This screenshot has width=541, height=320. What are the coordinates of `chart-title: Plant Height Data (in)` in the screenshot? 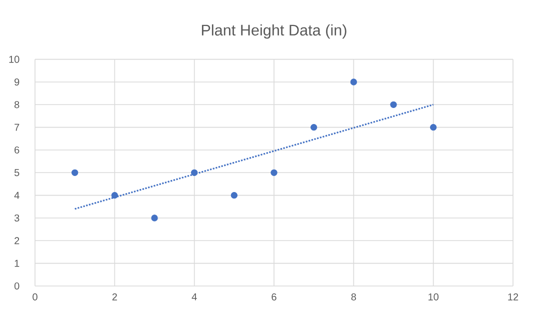 It's located at (274, 31).